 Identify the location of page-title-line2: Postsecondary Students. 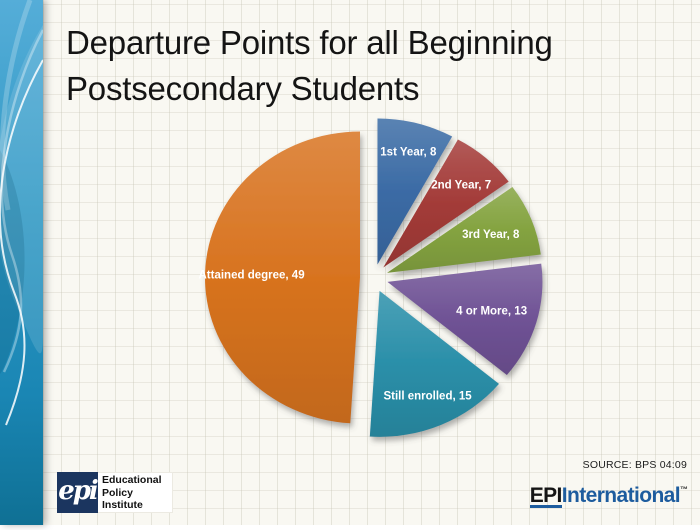
(243, 88).